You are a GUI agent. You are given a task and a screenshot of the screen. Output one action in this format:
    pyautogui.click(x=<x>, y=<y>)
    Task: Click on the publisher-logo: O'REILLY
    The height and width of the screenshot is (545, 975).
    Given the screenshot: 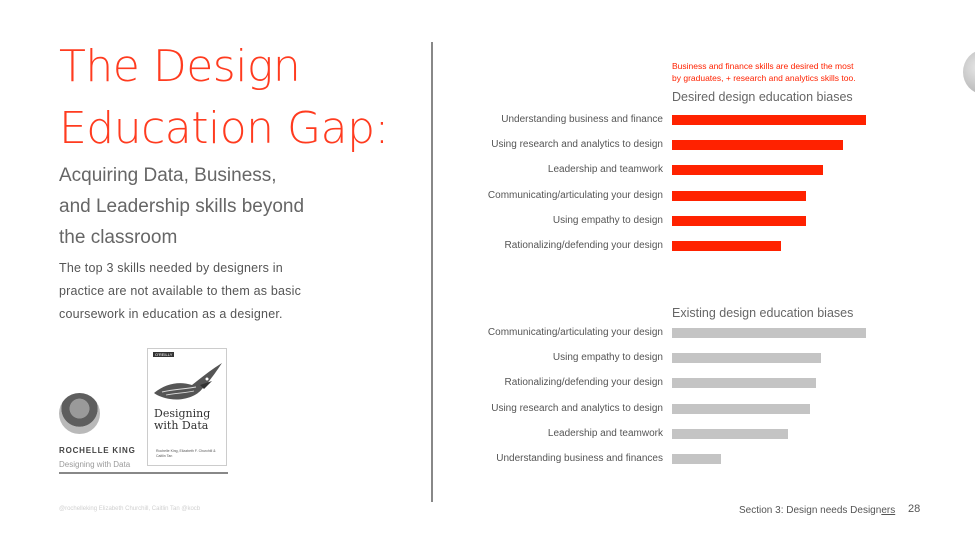 What is the action you would take?
    pyautogui.click(x=164, y=354)
    